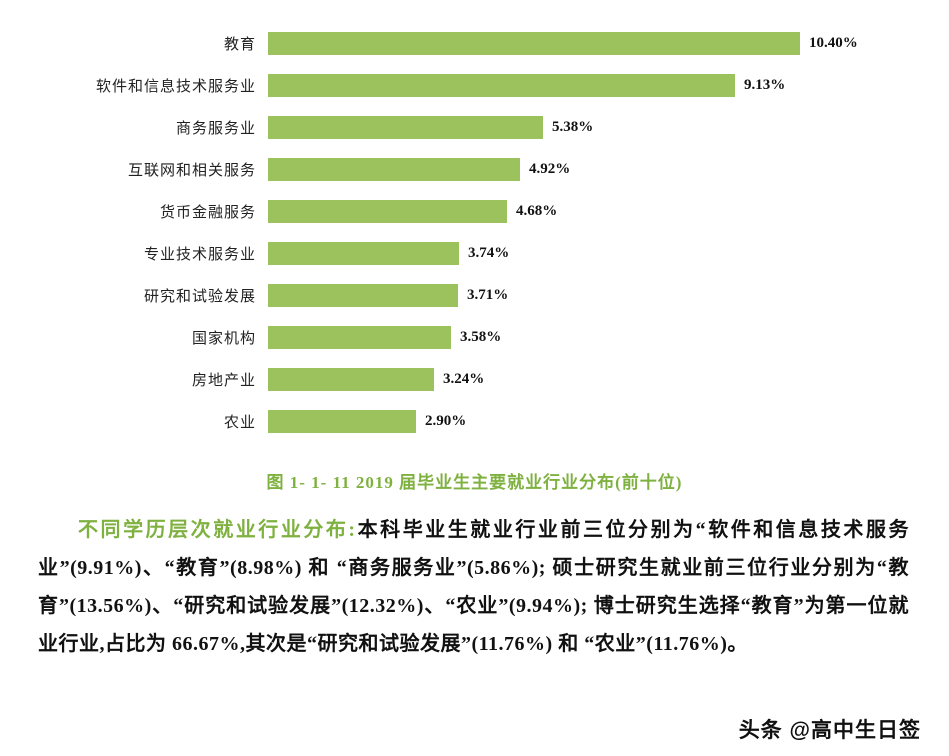  I want to click on value-label: 4.92%, so click(550, 168).